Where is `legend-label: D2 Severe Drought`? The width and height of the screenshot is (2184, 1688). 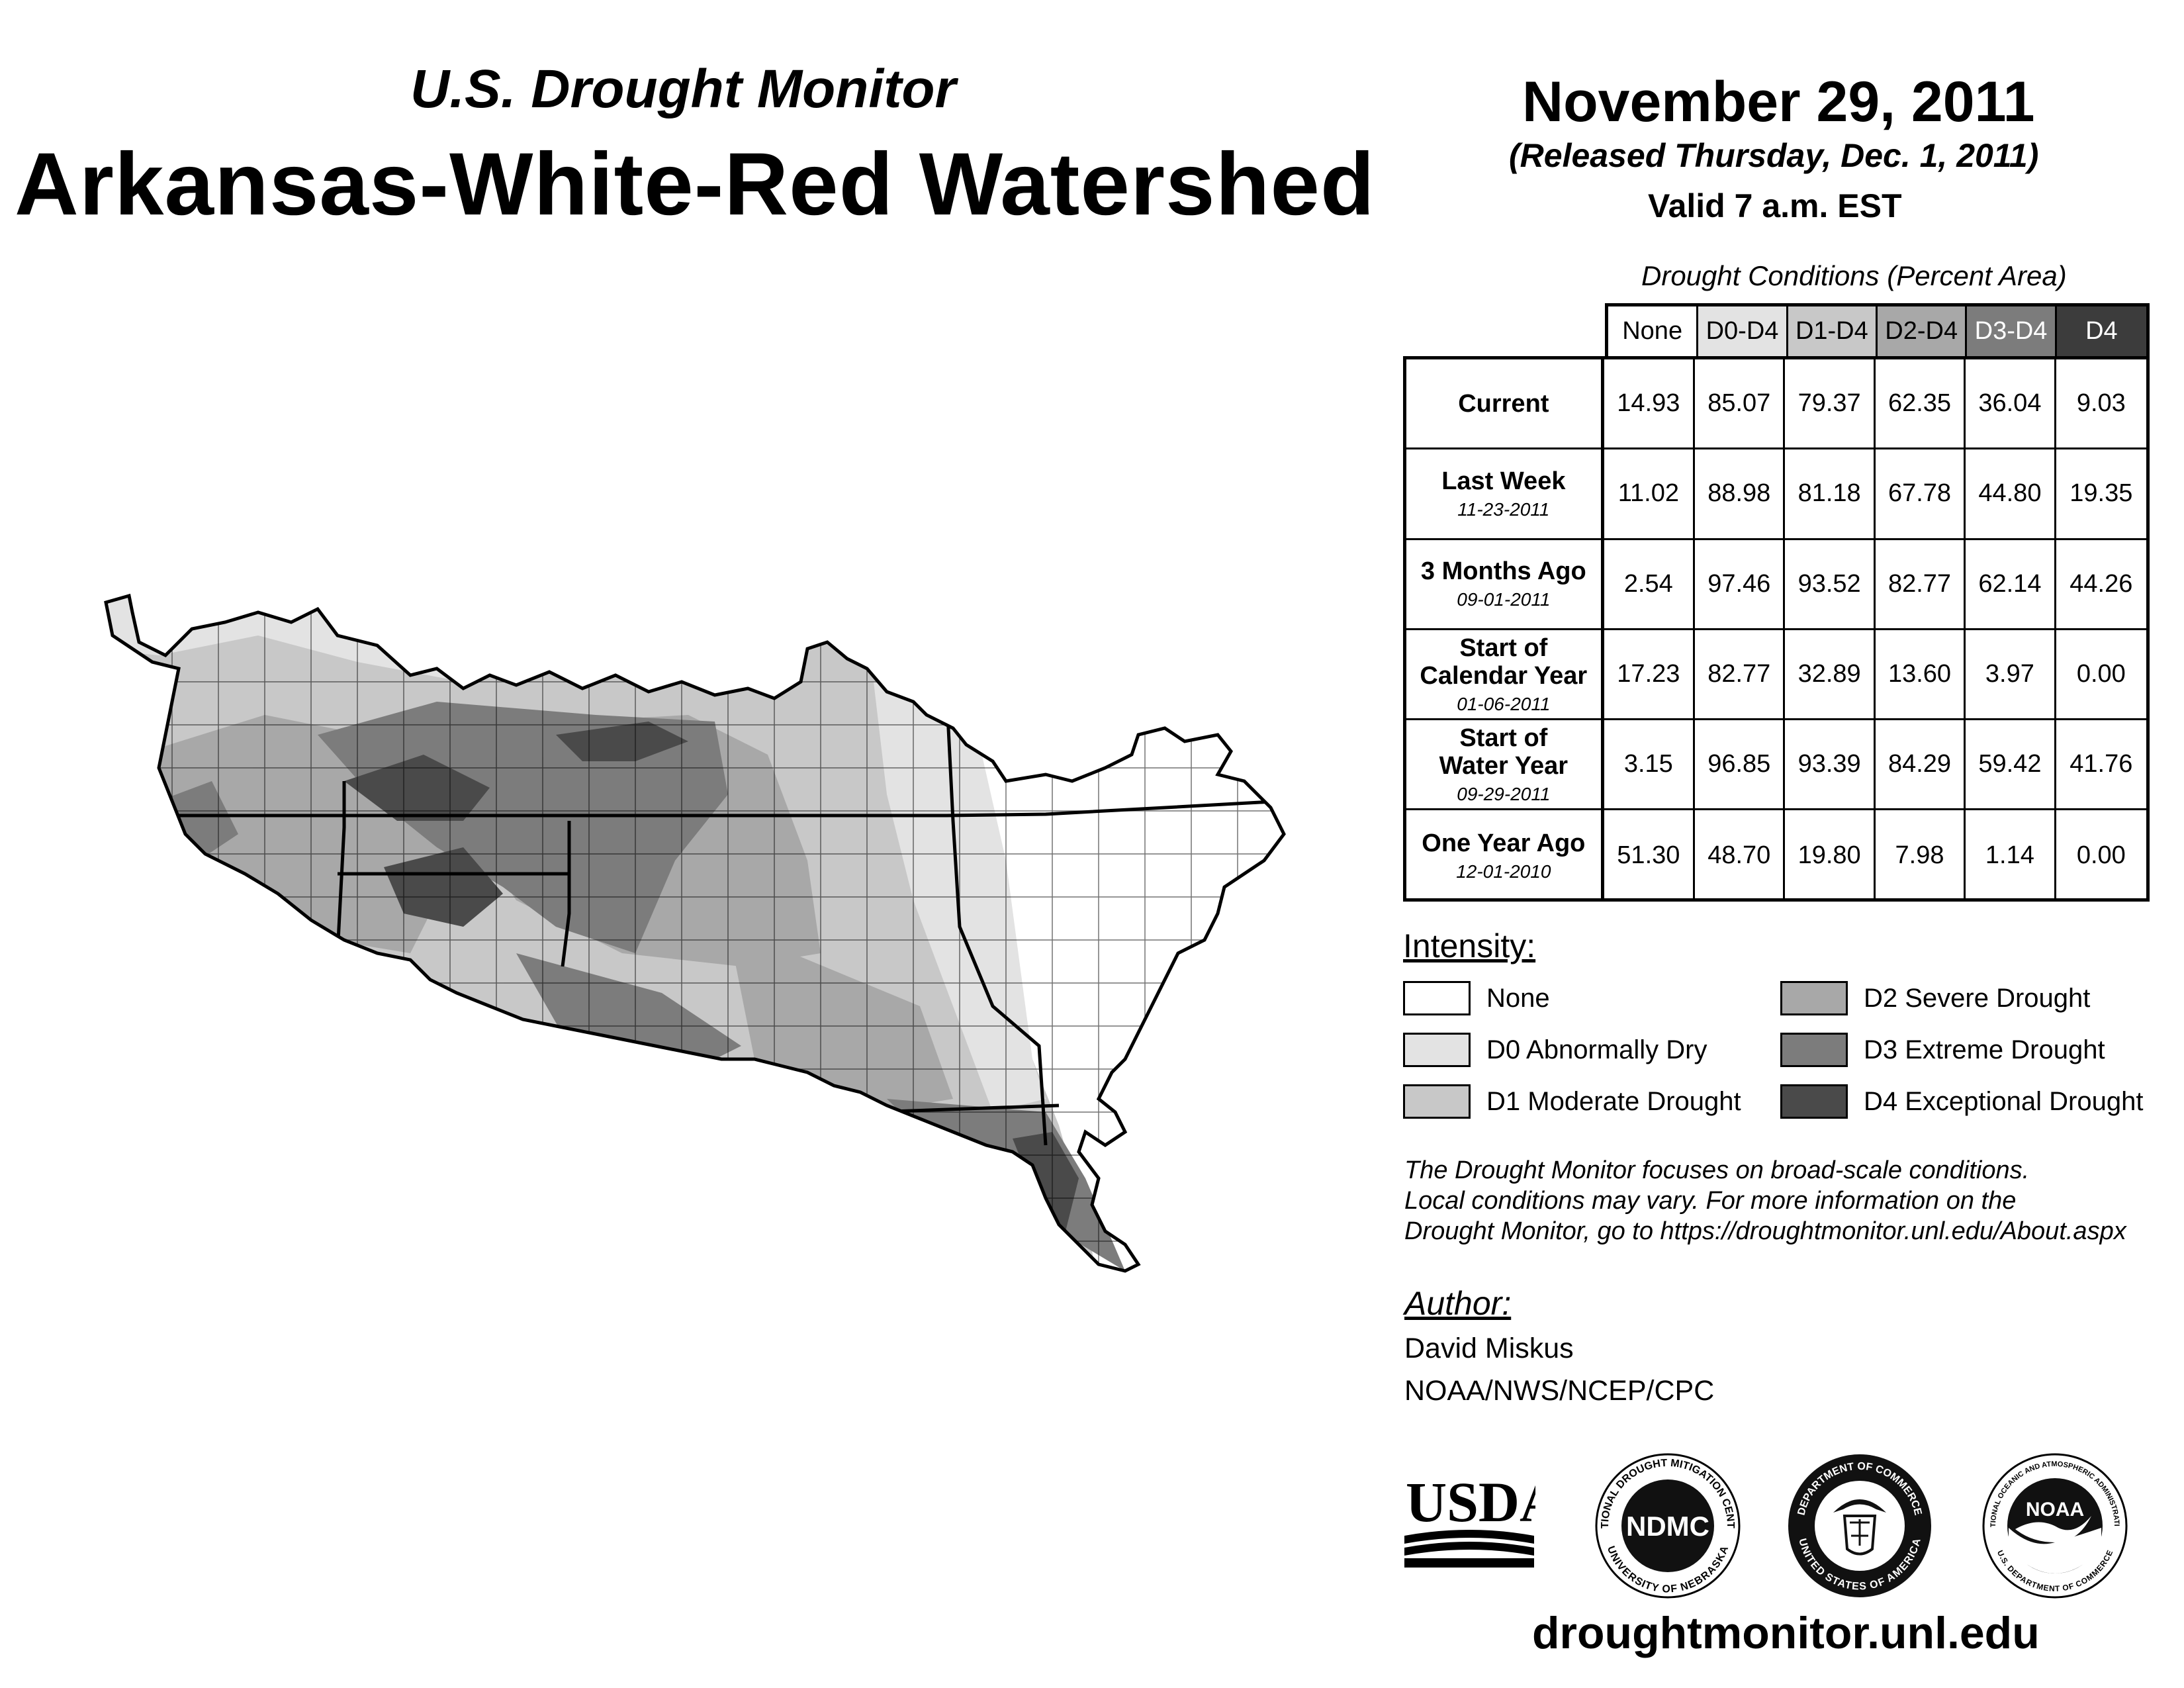 legend-label: D2 Severe Drought is located at coordinates (1977, 998).